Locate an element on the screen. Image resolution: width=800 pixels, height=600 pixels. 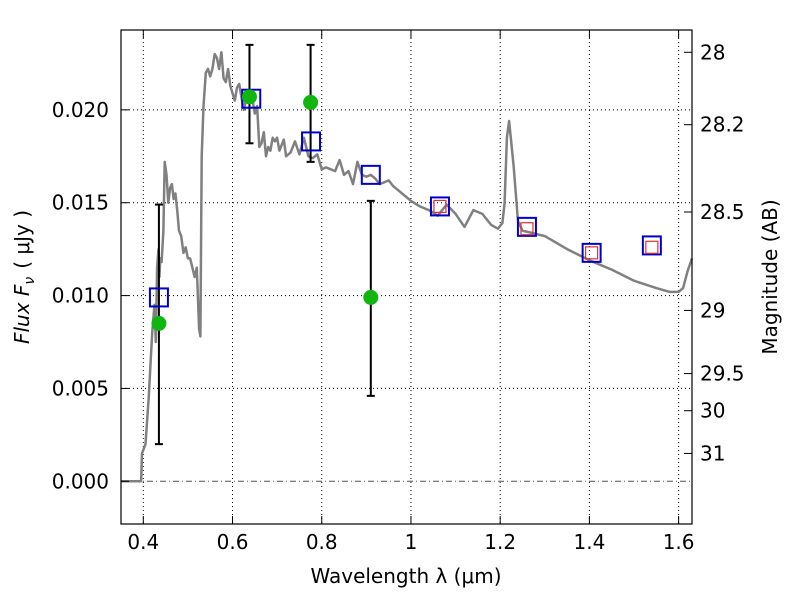
y2-tick-label: 28 is located at coordinates (712, 52).